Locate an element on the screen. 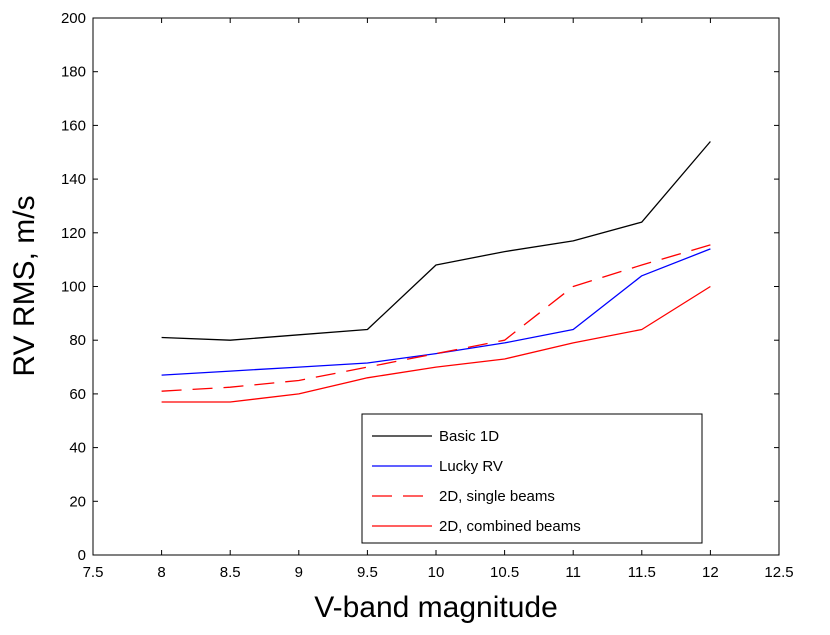 This screenshot has height=635, width=830. y-tick-label: 100 is located at coordinates (73, 287).